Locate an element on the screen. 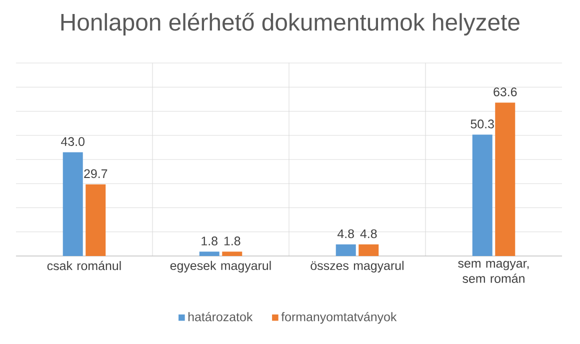 The height and width of the screenshot is (344, 580). chart-title: Honlapon elérhető dokumentumok helyzete is located at coordinates (290, 24).